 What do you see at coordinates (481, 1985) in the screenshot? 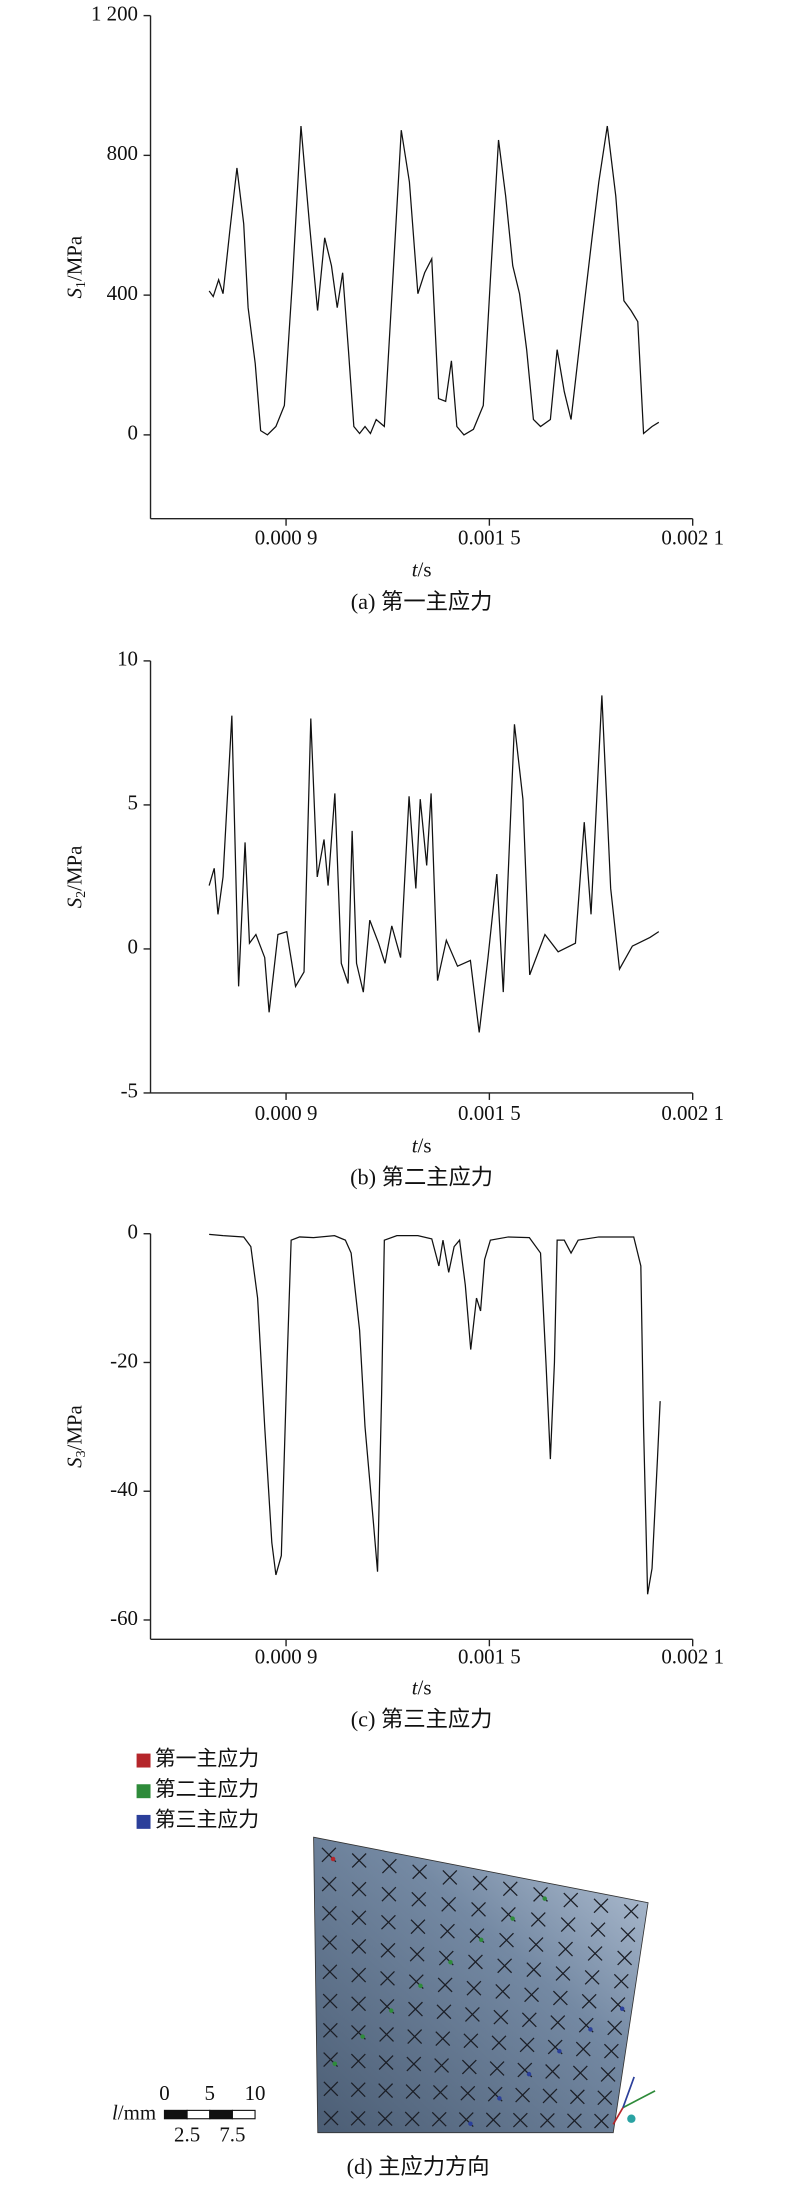
I see `mesh-model` at bounding box center [481, 1985].